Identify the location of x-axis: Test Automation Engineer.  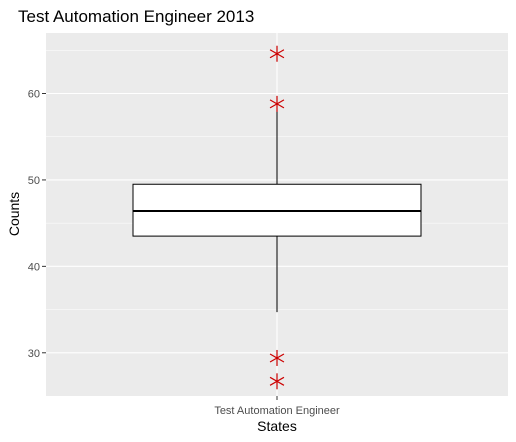
(277, 406).